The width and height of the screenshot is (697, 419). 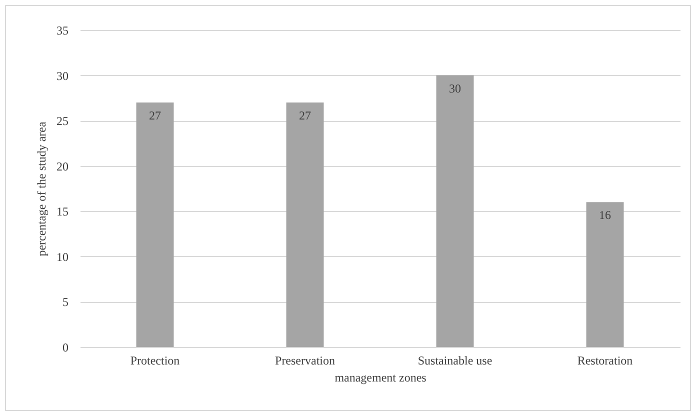 What do you see at coordinates (605, 215) in the screenshot?
I see `data-label: 16` at bounding box center [605, 215].